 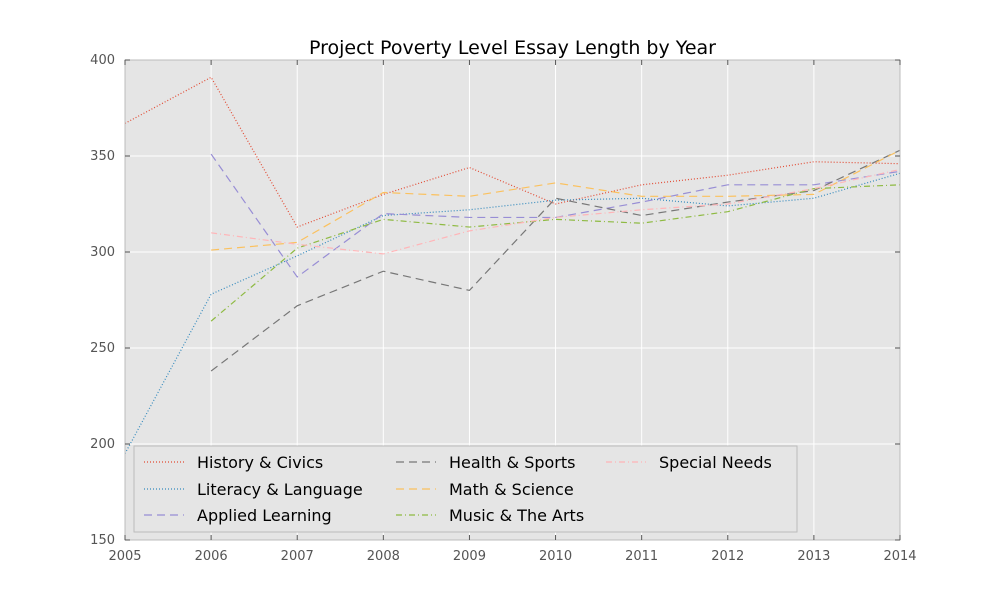 What do you see at coordinates (102, 444) in the screenshot?
I see `y-tick-label: 200` at bounding box center [102, 444].